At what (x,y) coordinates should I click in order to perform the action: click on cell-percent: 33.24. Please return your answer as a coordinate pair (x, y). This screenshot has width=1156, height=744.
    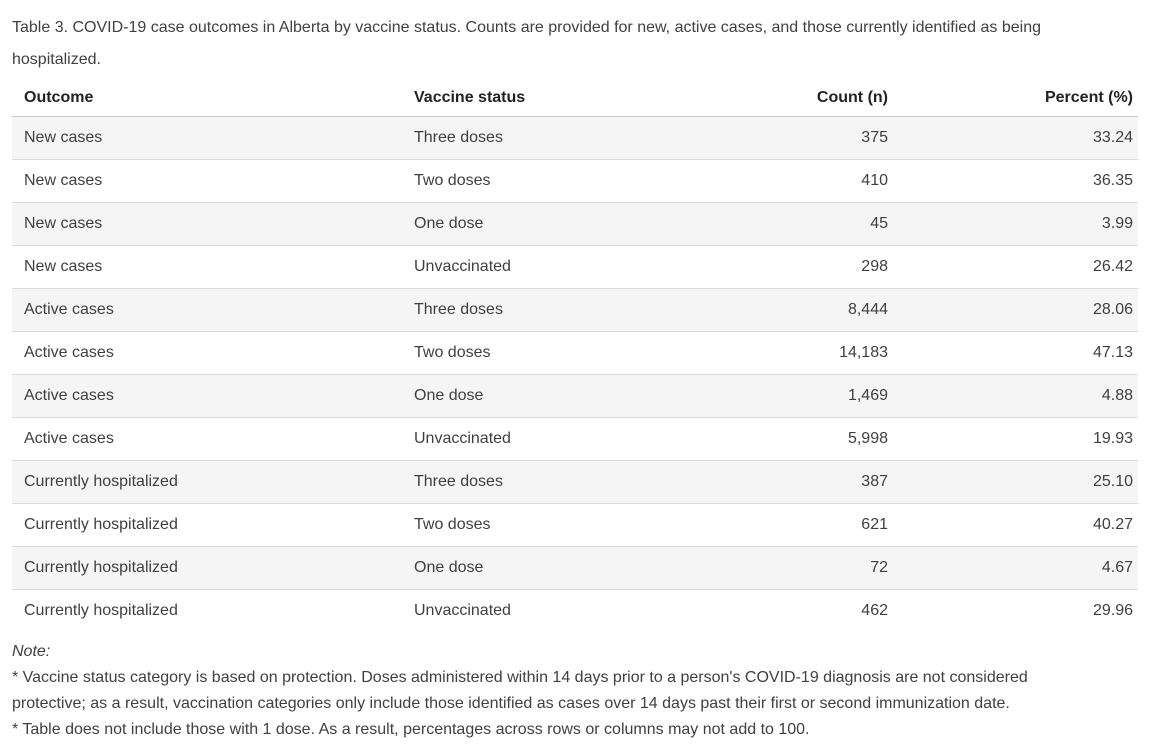
    Looking at the image, I should click on (1013, 138).